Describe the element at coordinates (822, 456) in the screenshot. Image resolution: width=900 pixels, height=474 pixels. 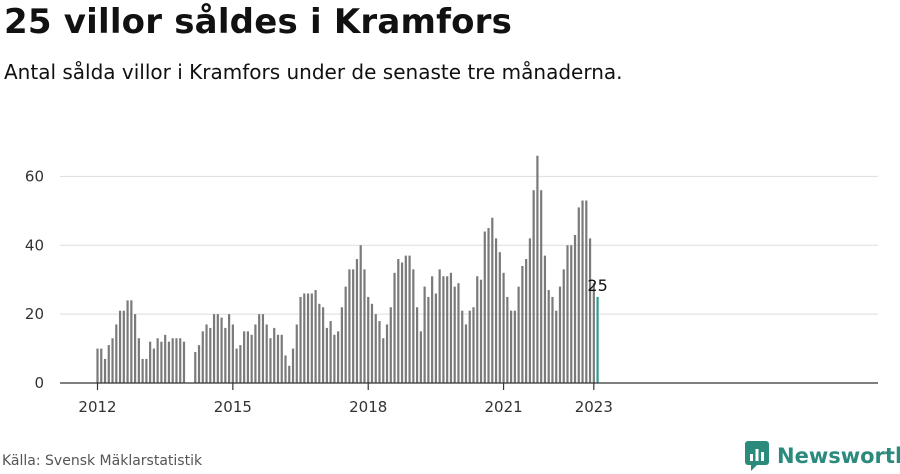
I see `brand-logo: Newsworthy` at that location.